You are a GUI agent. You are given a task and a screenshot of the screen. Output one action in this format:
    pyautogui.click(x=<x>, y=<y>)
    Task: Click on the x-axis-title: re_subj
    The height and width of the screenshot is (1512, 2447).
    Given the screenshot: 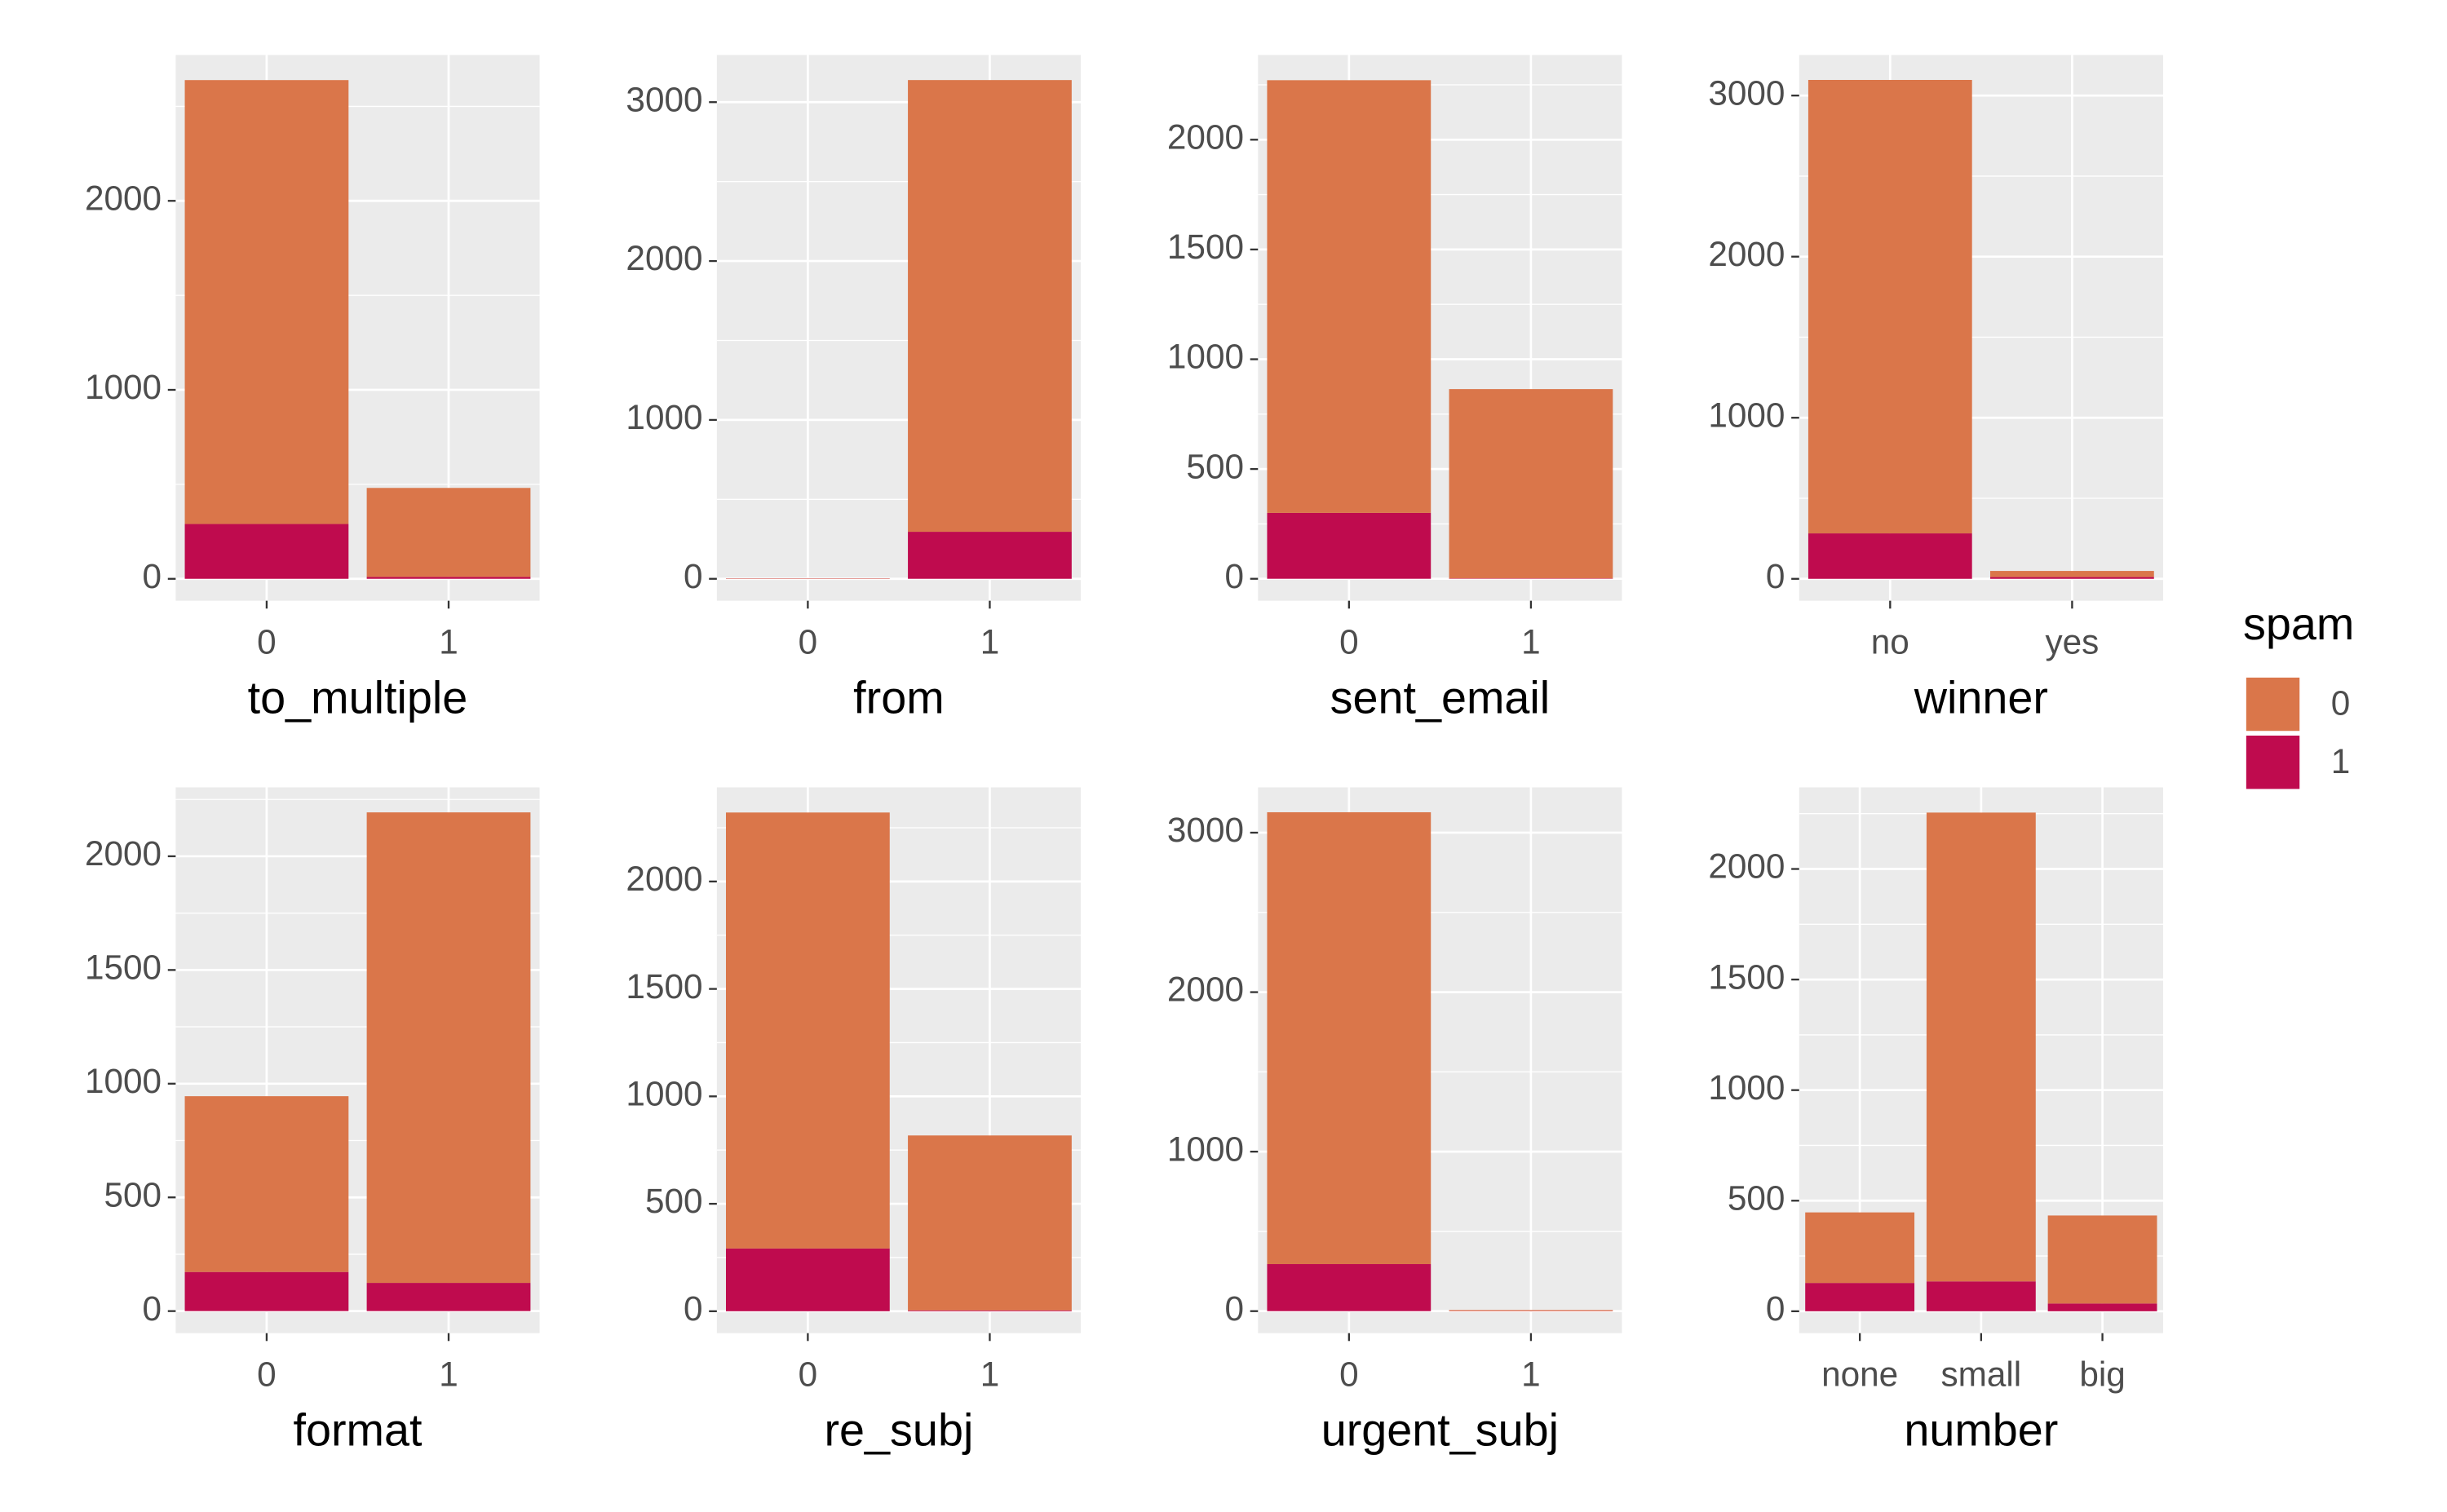 What is the action you would take?
    pyautogui.click(x=898, y=1430)
    